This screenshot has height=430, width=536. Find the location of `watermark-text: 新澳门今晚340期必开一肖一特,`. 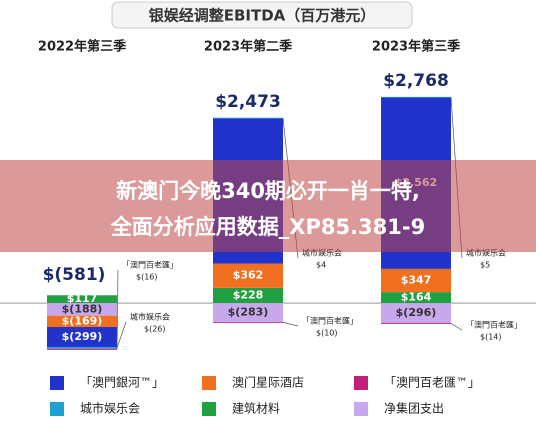

watermark-text: 新澳门今晚340期必开一肖一特, is located at coordinates (268, 191).